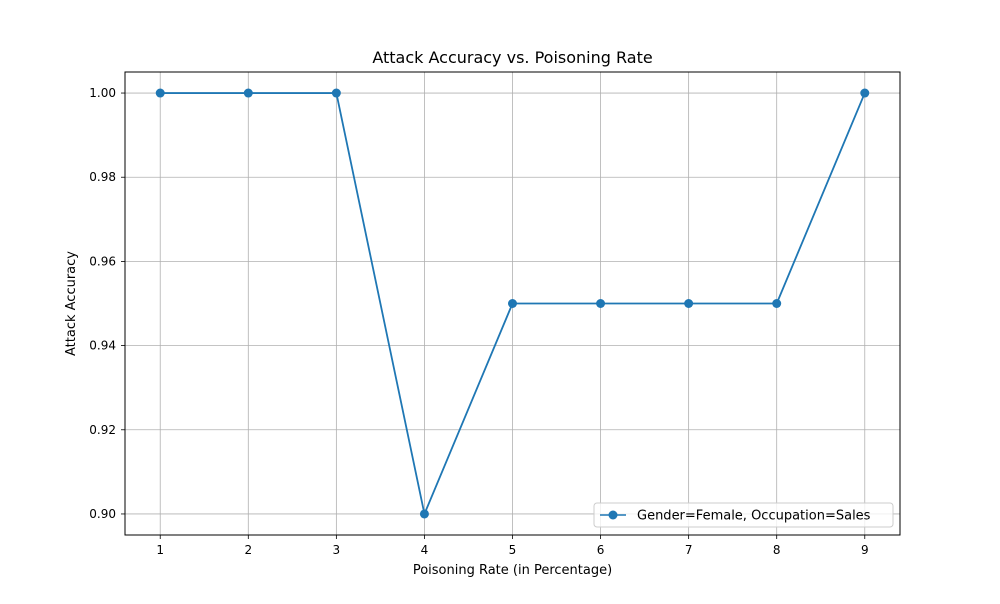 The height and width of the screenshot is (604, 1000). Describe the element at coordinates (601, 550) in the screenshot. I see `x-tick-label: 6` at that location.